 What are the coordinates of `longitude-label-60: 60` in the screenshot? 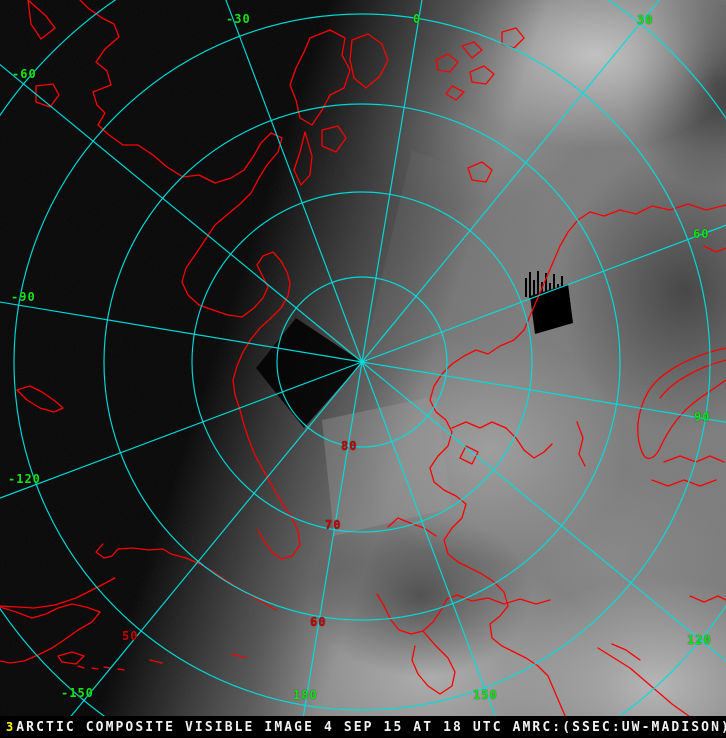 It's located at (701, 234).